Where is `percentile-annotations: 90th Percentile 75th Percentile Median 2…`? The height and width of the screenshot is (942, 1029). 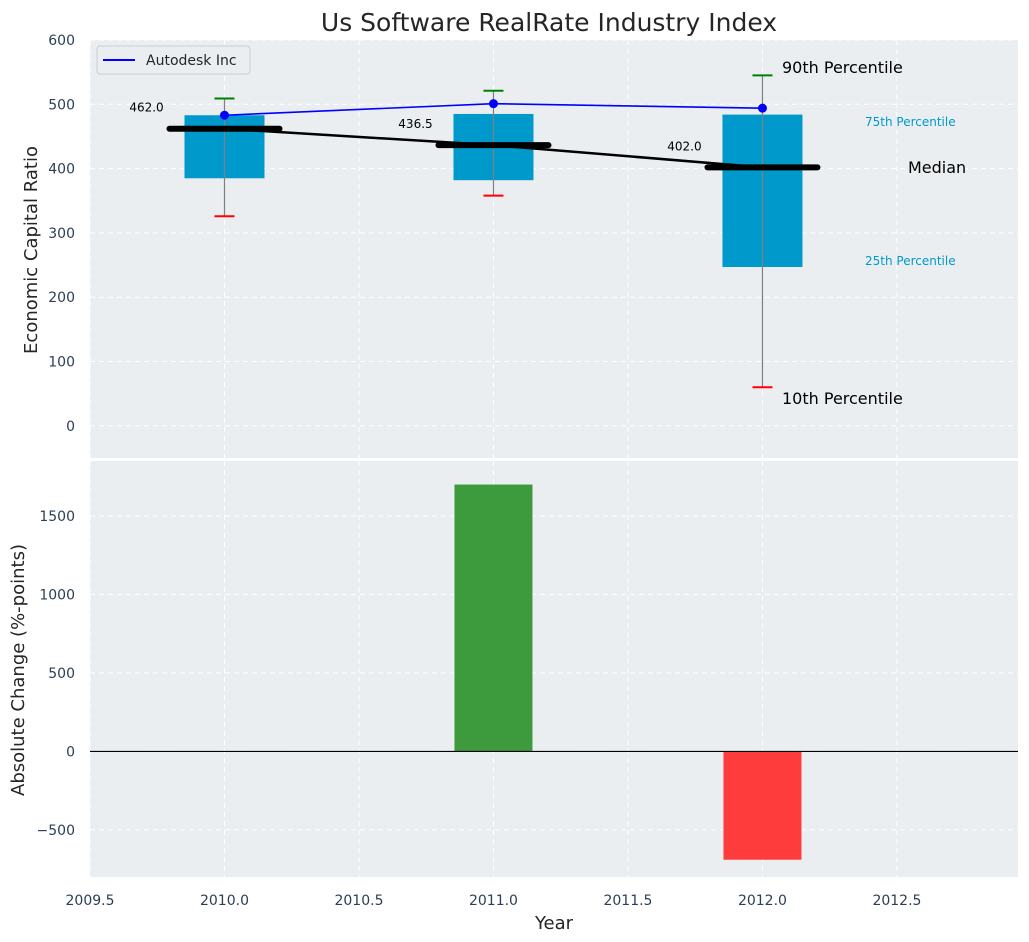
percentile-annotations: 90th Percentile 75th Percentile Median 2… is located at coordinates (874, 233).